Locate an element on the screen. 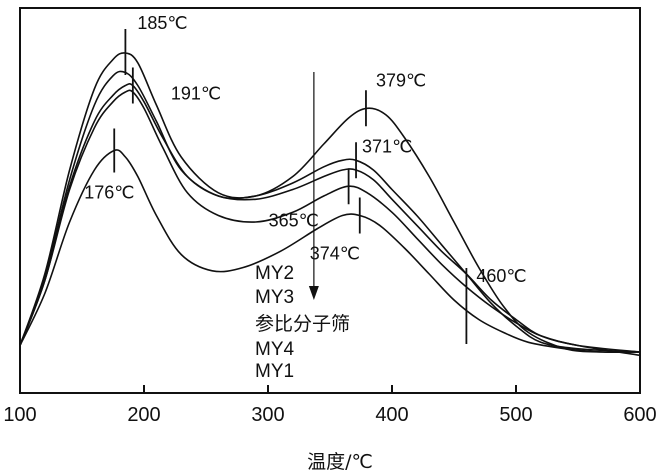  x-tick-label: 300 is located at coordinates (267, 415).